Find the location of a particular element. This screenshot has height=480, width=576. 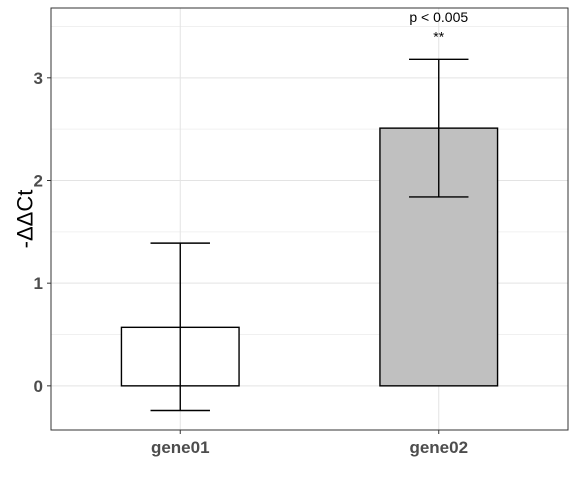

y-tick-label: 1 is located at coordinates (38, 283).